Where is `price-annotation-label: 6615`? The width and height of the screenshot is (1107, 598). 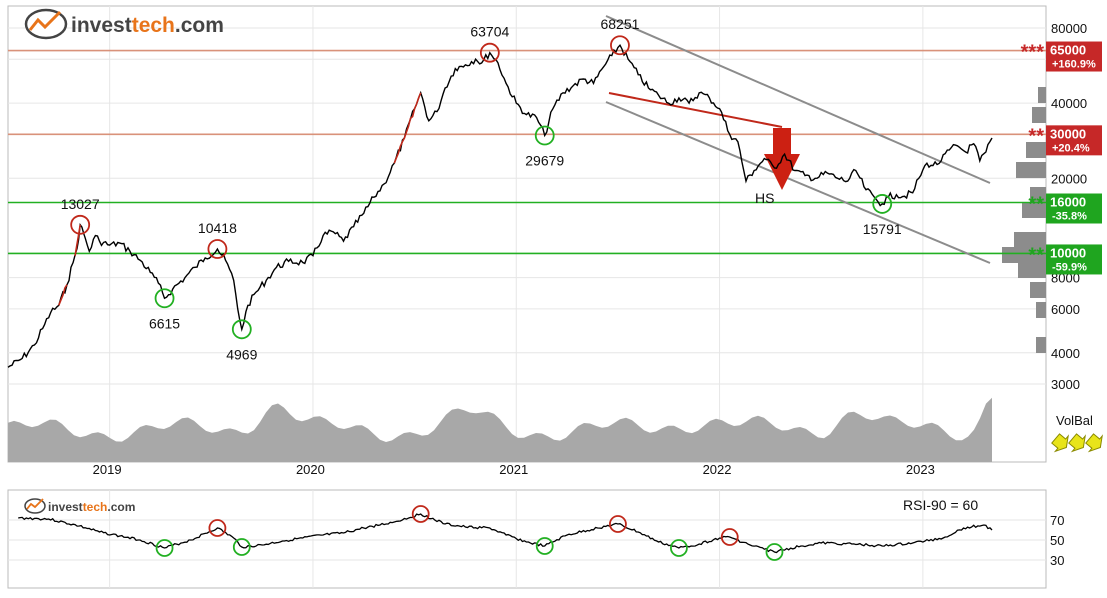
price-annotation-label: 6615 is located at coordinates (164, 323).